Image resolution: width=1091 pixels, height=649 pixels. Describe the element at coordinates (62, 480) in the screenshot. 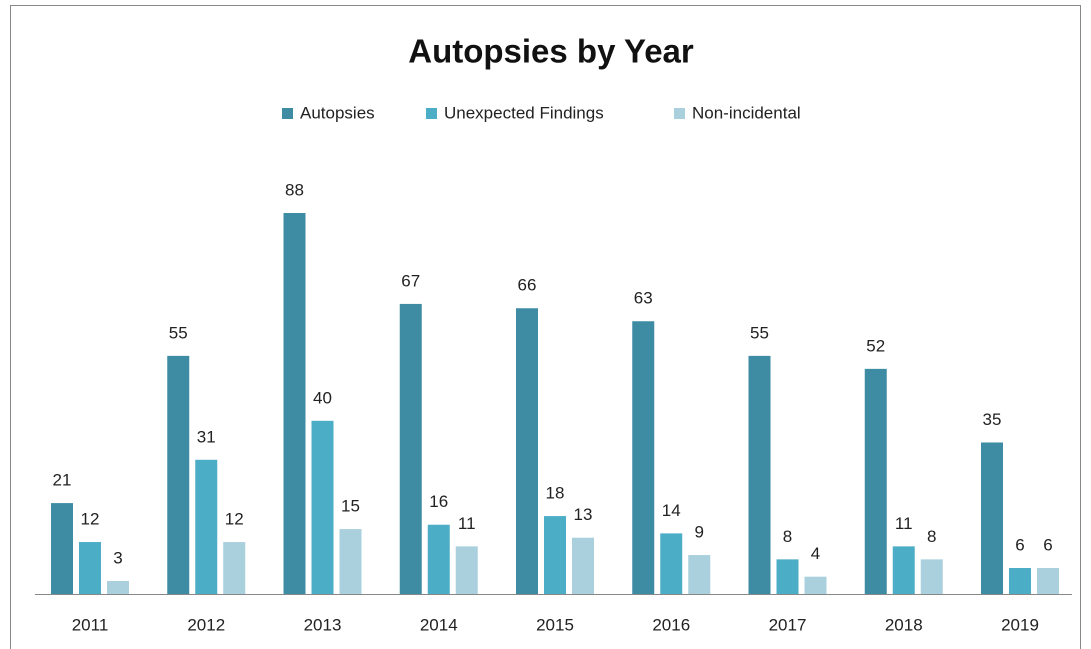

I see `data-label: 21` at that location.